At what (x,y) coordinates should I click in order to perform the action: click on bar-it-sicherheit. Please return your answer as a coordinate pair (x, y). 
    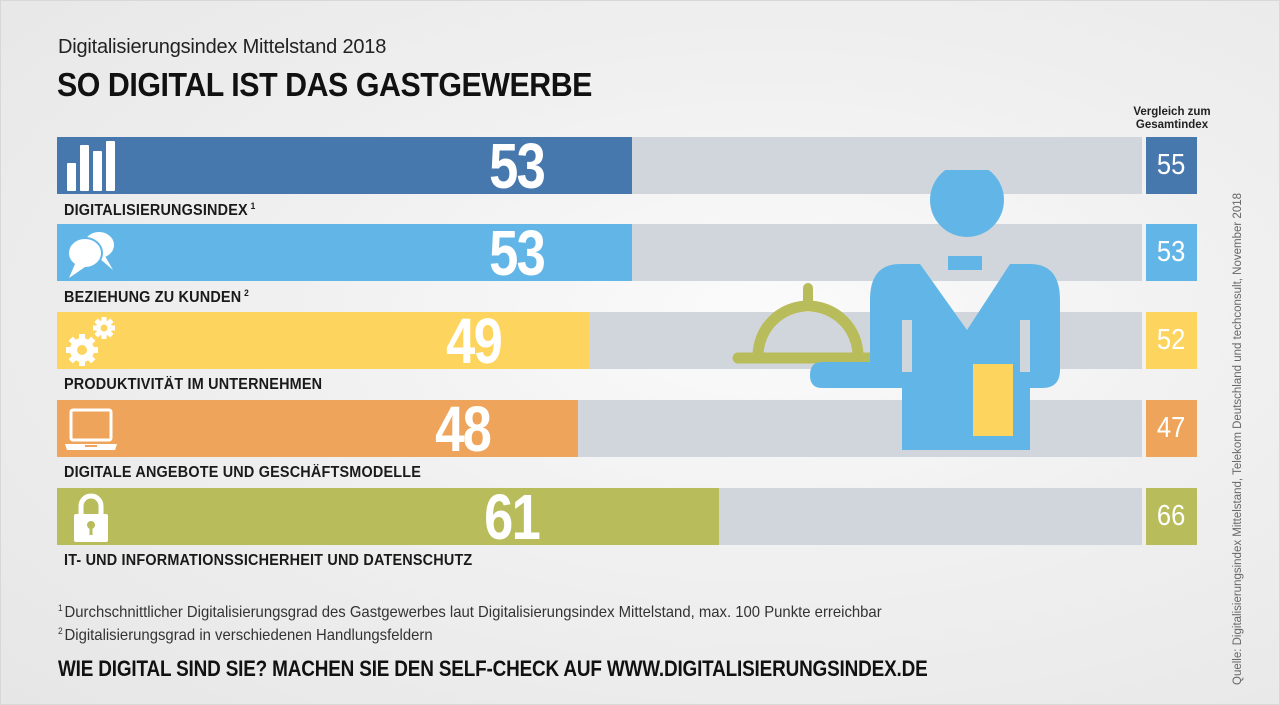
    Looking at the image, I should click on (388, 516).